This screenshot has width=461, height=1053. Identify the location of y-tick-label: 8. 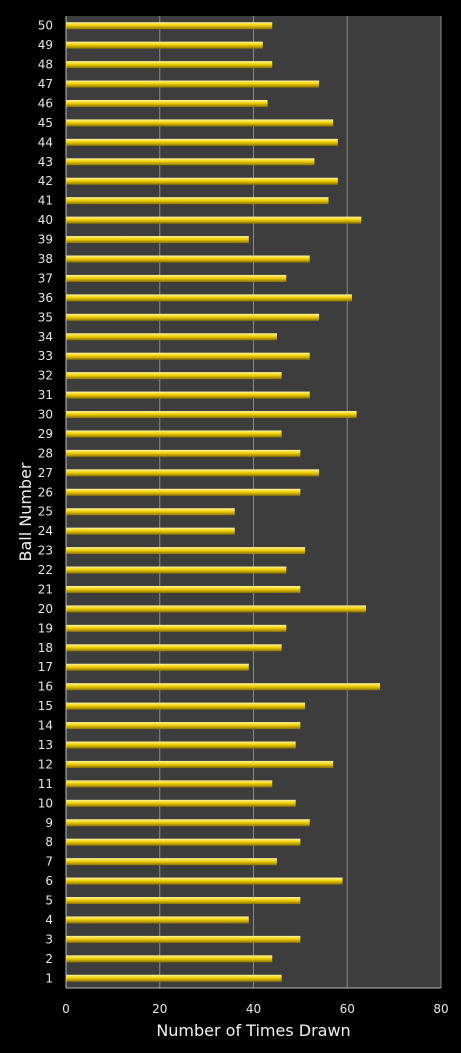
(49, 842).